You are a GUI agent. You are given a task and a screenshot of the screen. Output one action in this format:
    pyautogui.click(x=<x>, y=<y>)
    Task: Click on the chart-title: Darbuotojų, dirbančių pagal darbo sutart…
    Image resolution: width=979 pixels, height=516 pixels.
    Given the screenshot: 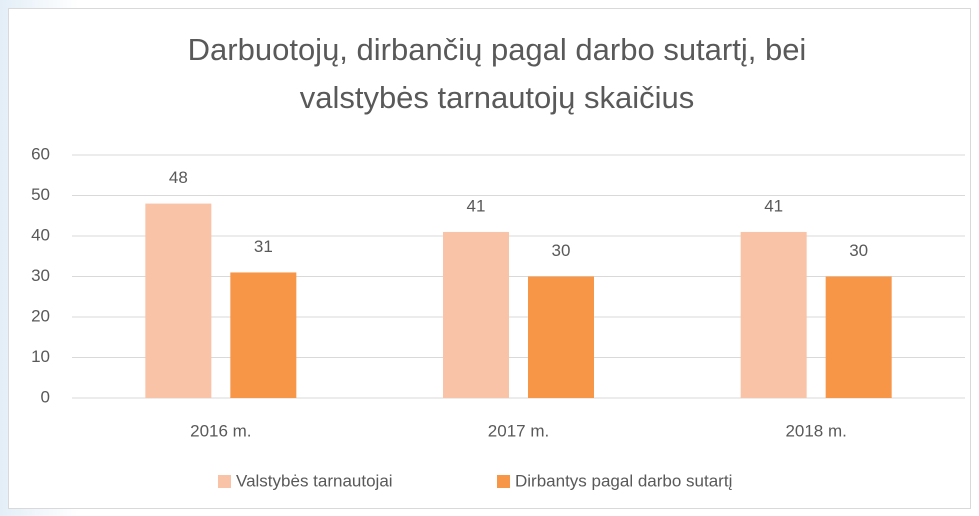 What is the action you would take?
    pyautogui.click(x=497, y=49)
    